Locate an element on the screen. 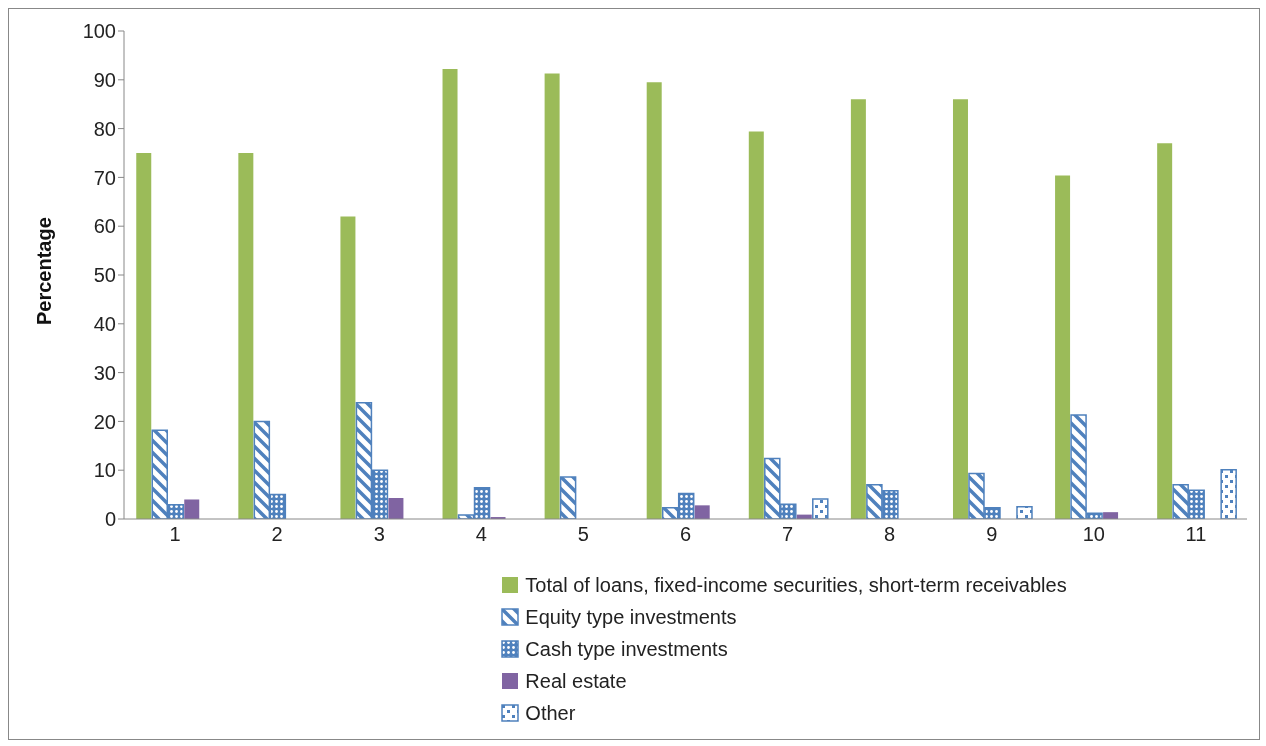  x-tick-label: 2 is located at coordinates (277, 534).